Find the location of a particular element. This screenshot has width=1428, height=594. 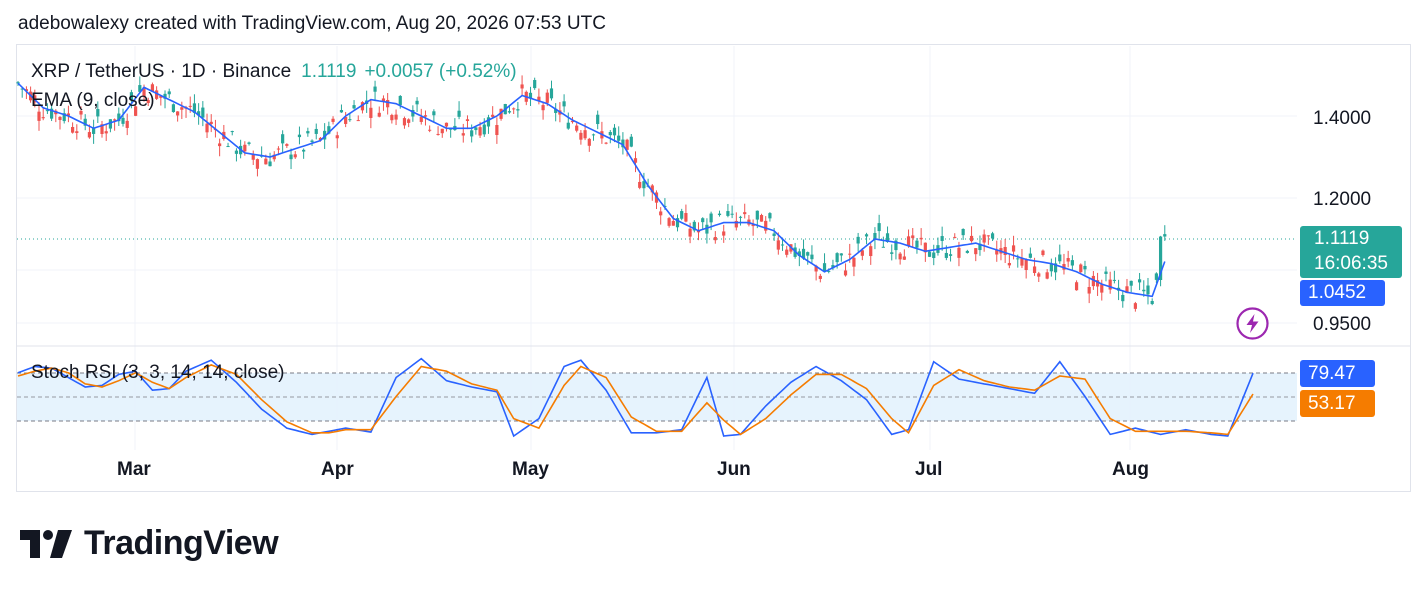

time-tick: Aug is located at coordinates (1130, 469).